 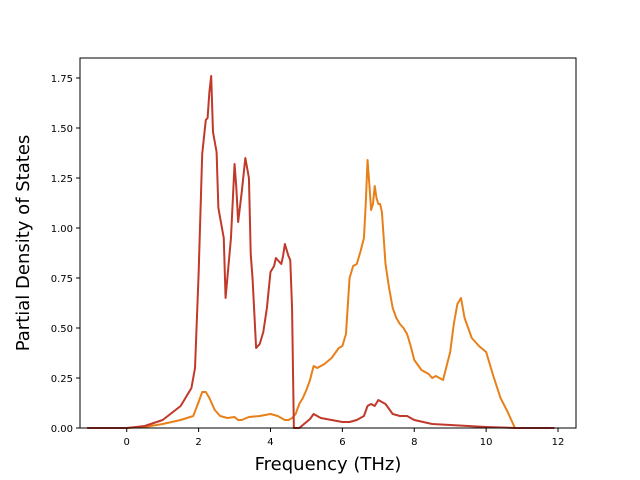 What do you see at coordinates (328, 464) in the screenshot?
I see `x-axis-label: Frequency (THz)` at bounding box center [328, 464].